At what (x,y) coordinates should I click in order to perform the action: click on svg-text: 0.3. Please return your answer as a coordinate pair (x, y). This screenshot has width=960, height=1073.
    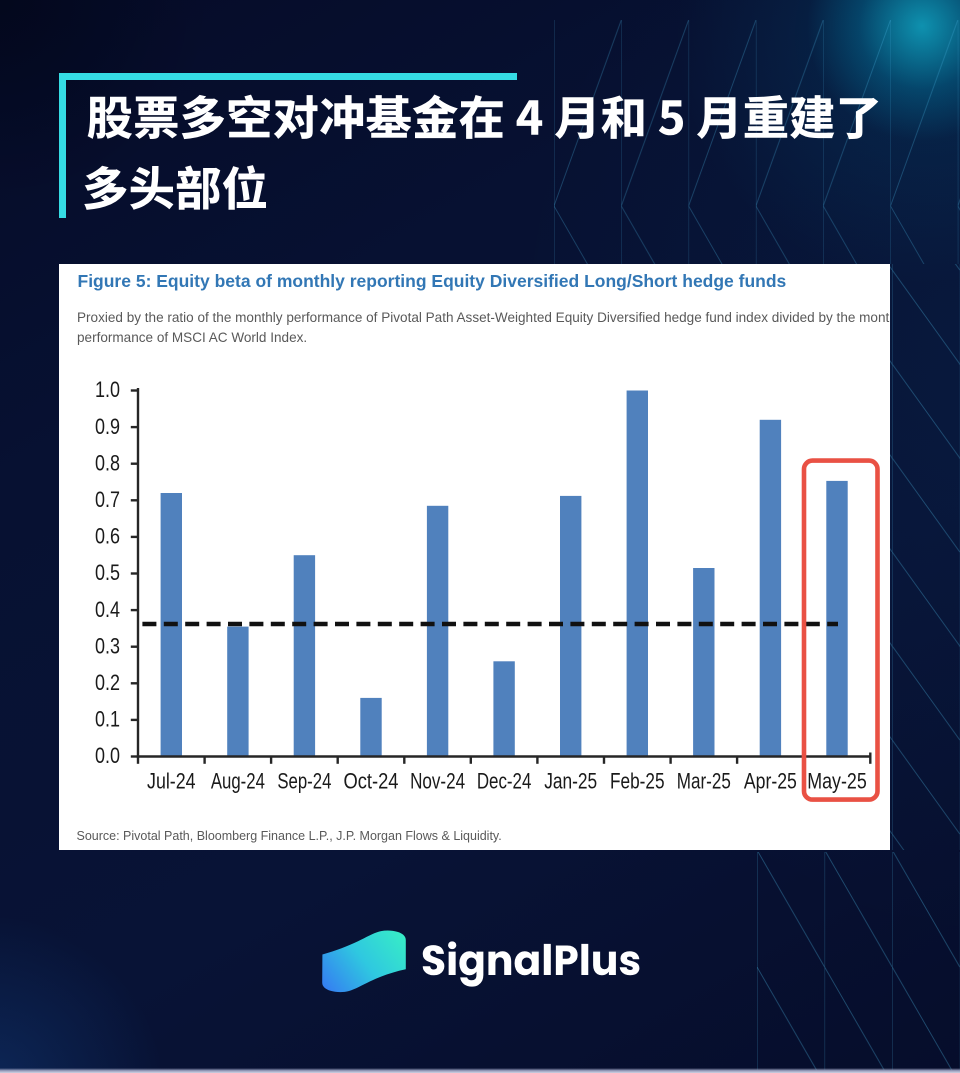
    Looking at the image, I should click on (107, 645).